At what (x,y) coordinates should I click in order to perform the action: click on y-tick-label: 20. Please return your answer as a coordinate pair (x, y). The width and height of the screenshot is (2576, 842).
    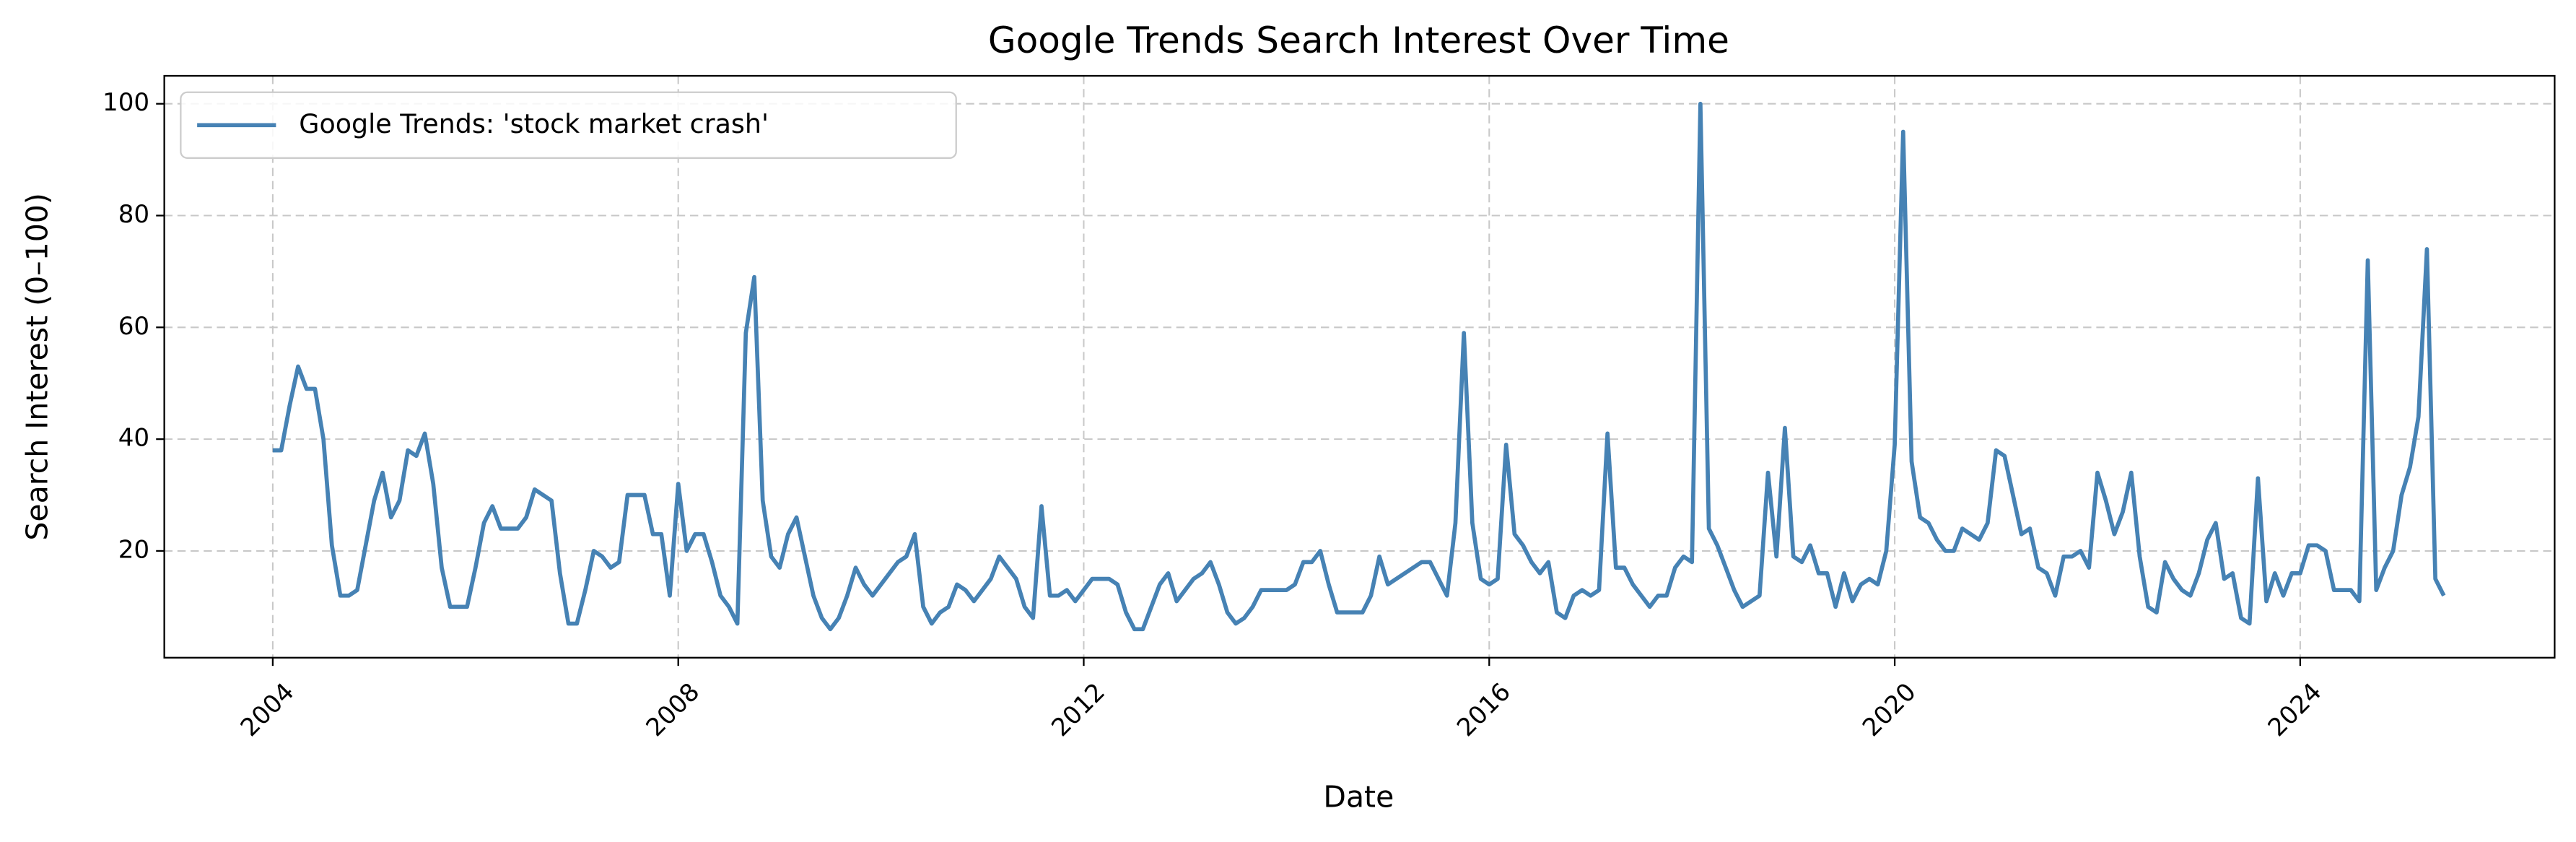
    Looking at the image, I should click on (133, 549).